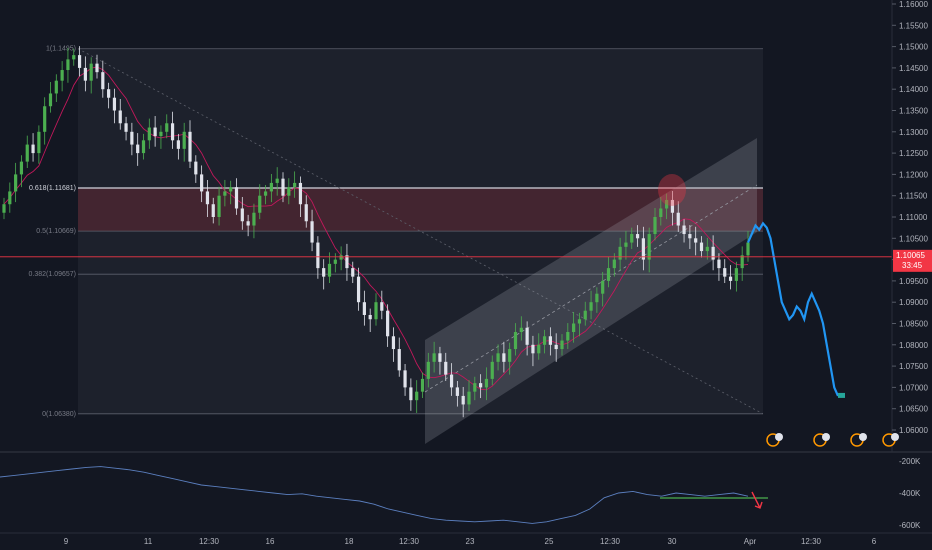 The width and height of the screenshot is (932, 550). What do you see at coordinates (672, 190) in the screenshot?
I see `highlight-circle` at bounding box center [672, 190].